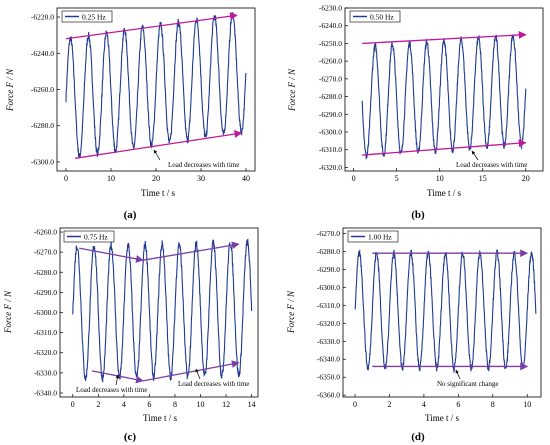 Image resolution: width=550 pixels, height=445 pixels. I want to click on annotation-arrow-b, so click(475, 155).